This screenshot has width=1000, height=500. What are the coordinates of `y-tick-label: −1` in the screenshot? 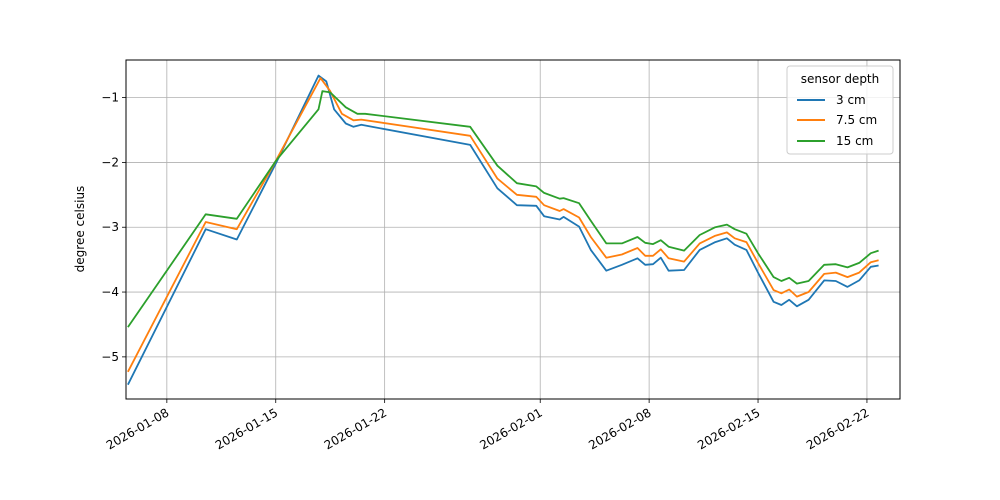 It's located at (110, 98).